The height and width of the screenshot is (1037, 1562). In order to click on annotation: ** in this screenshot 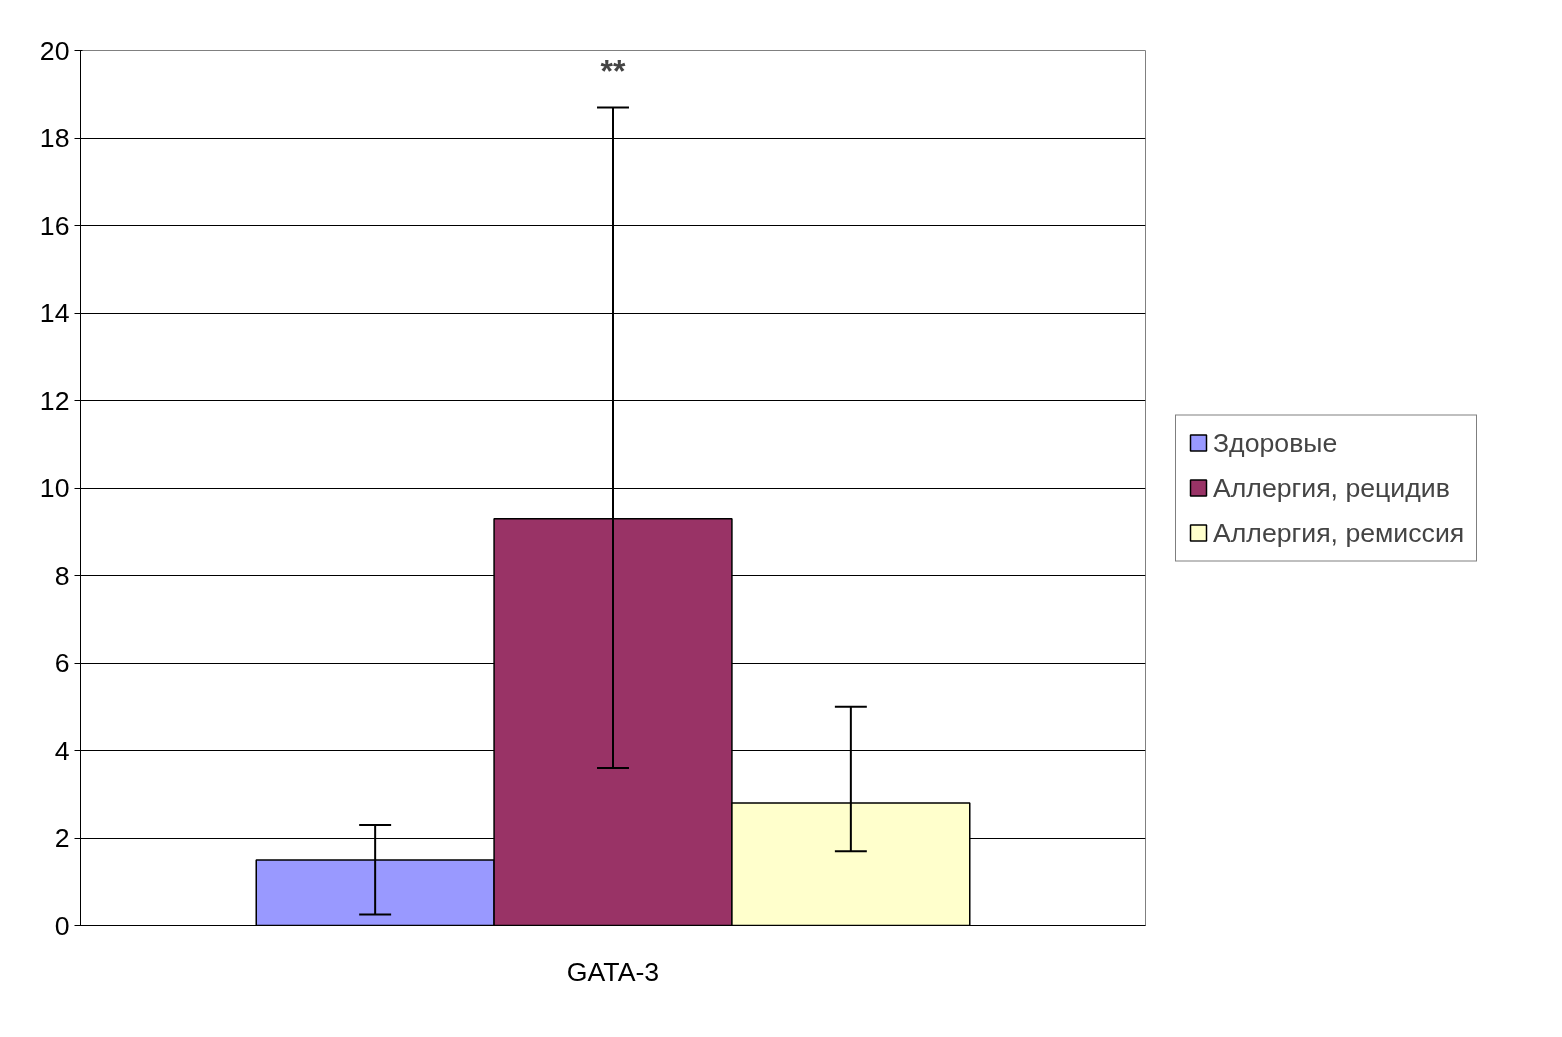, I will do `click(613, 70)`.